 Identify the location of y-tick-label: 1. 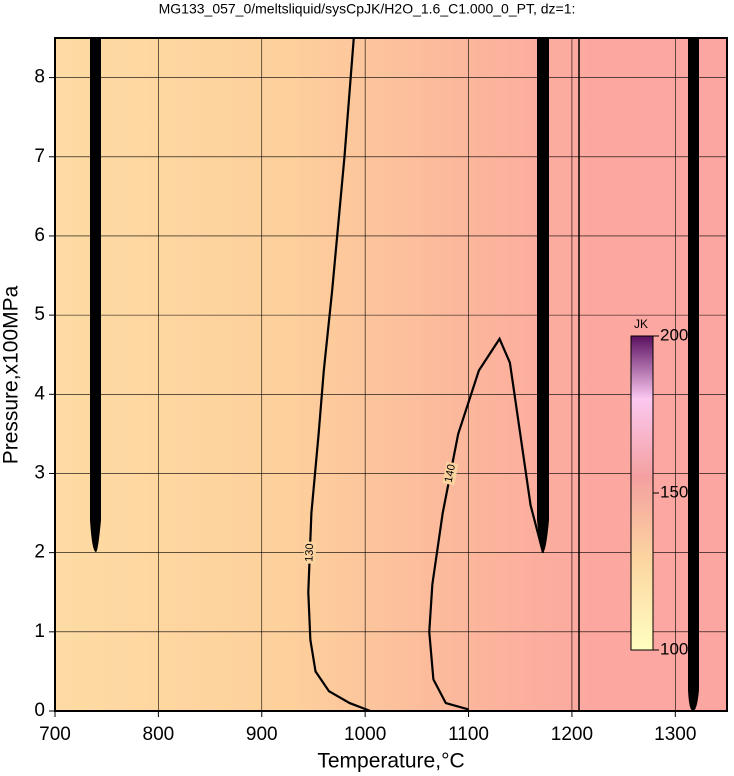
(39, 631).